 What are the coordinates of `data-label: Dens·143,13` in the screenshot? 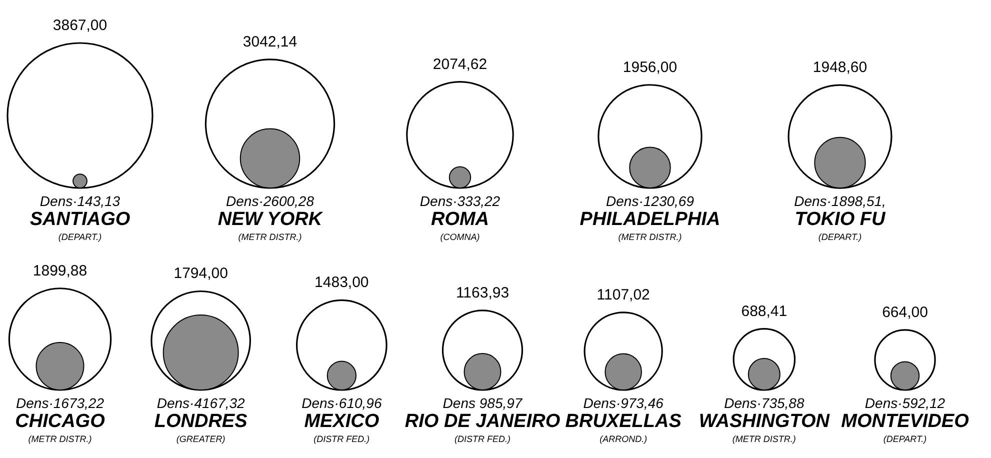 It's located at (80, 201).